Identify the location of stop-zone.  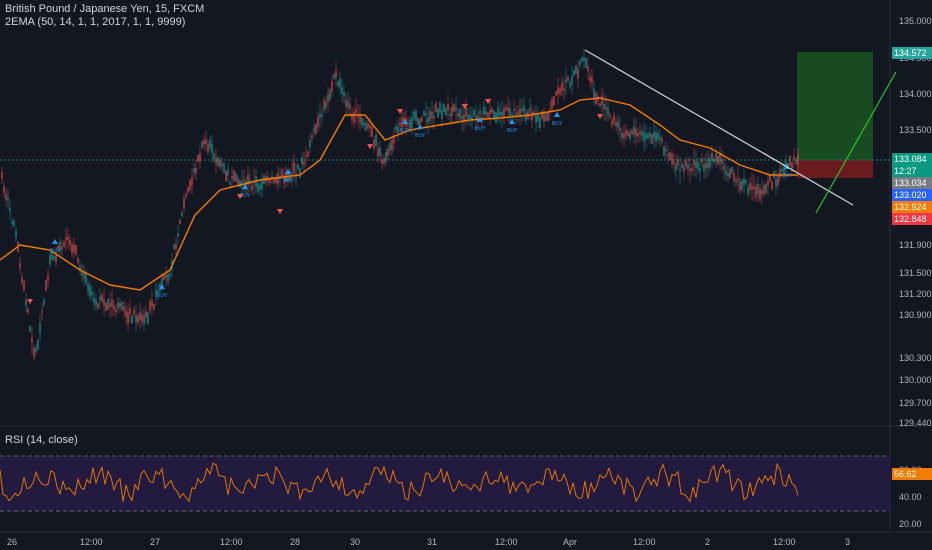
(835, 169).